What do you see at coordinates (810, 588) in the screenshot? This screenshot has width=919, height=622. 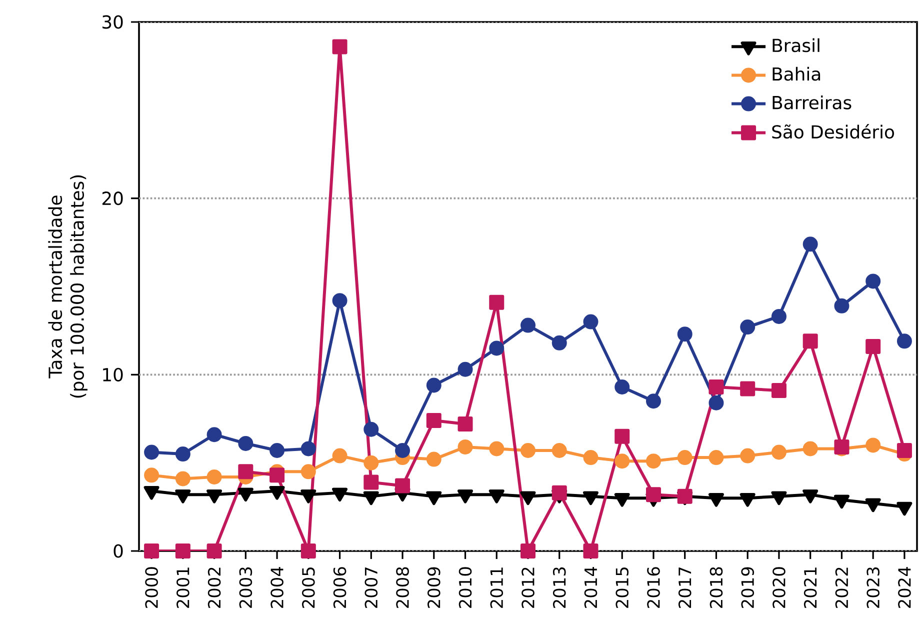 I see `x-tick-label: 2021` at bounding box center [810, 588].